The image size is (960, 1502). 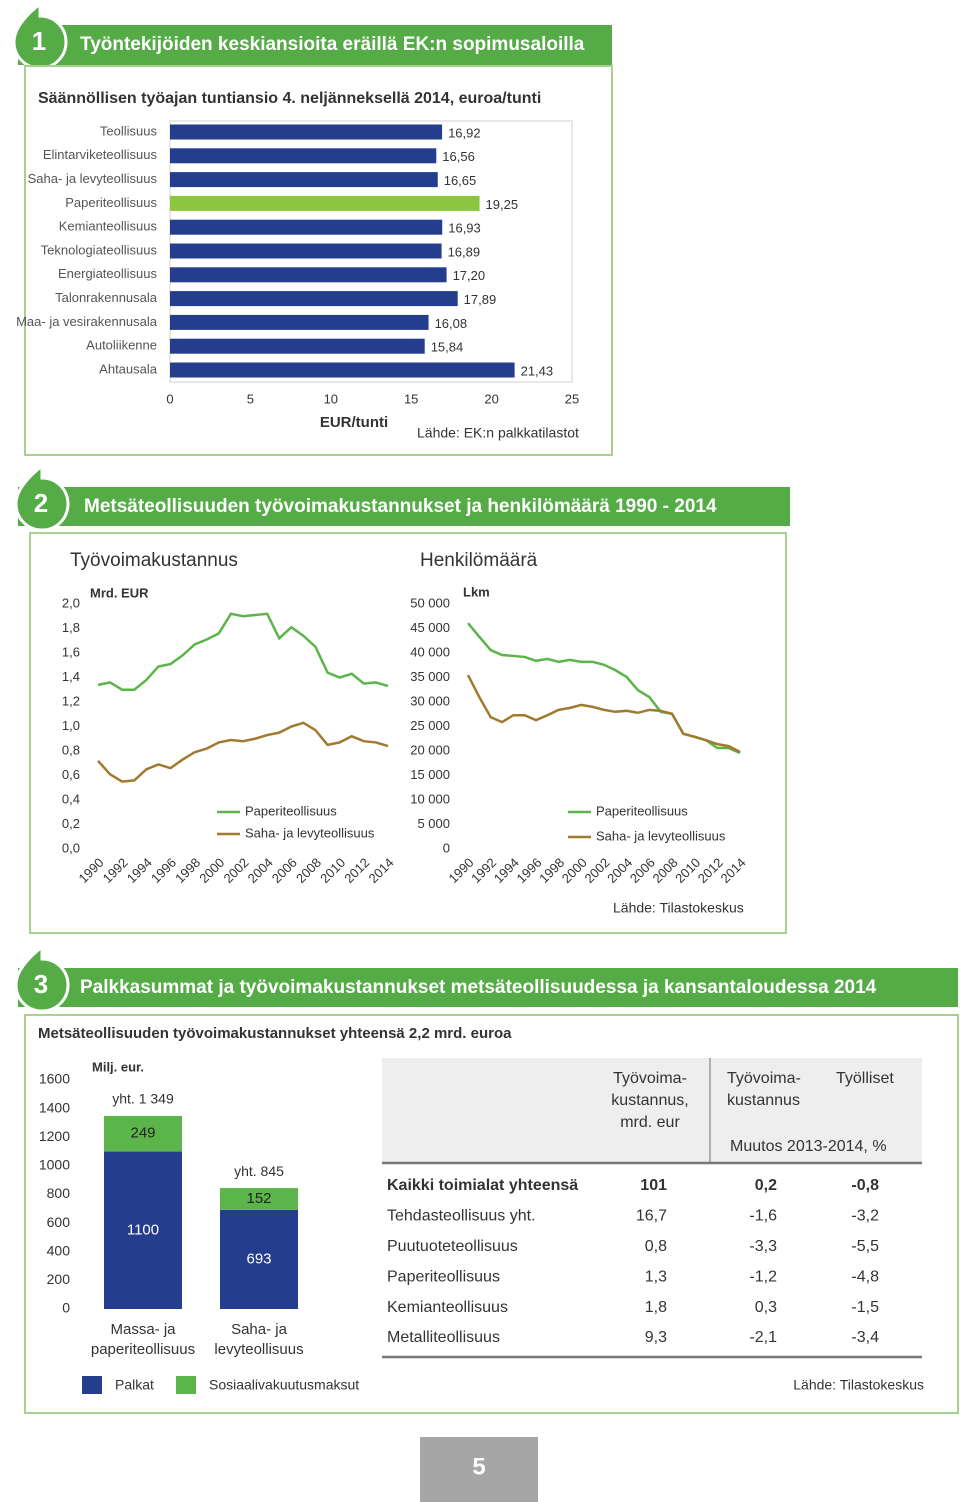 What do you see at coordinates (119, 592) in the screenshot?
I see `axis-units: Mrd. EUR` at bounding box center [119, 592].